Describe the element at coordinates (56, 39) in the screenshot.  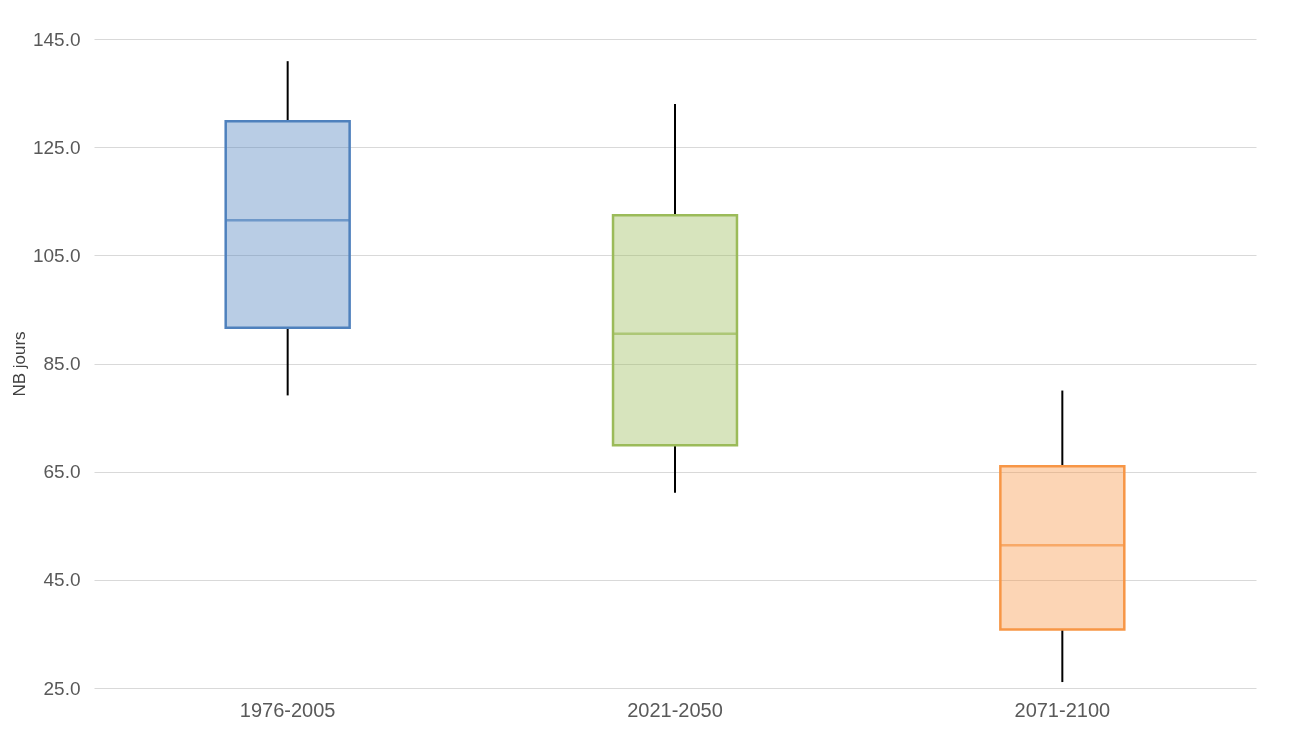
I see `y-tick-label: 145.0` at that location.